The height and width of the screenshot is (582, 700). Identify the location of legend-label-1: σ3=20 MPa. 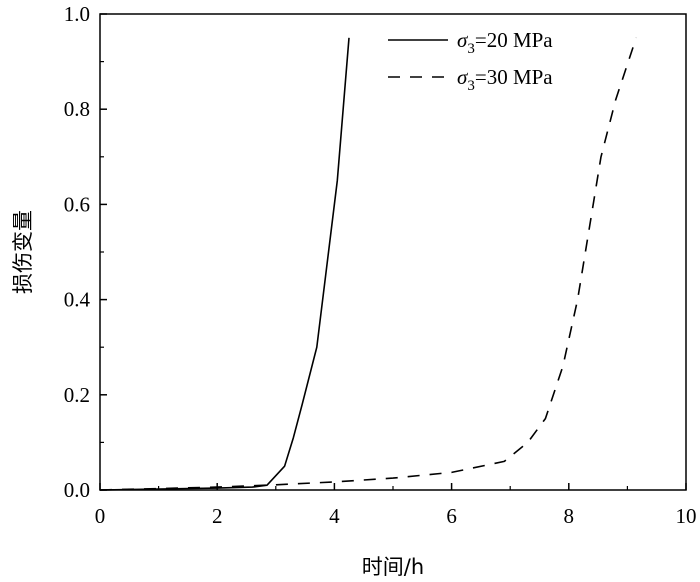
(505, 42).